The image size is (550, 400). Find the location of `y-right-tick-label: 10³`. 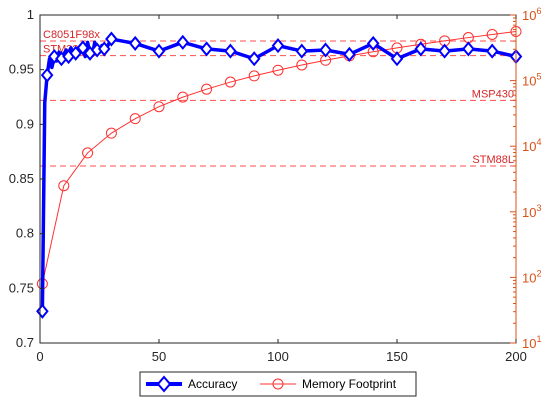

y-right-tick-label: 10³ is located at coordinates (531, 211).